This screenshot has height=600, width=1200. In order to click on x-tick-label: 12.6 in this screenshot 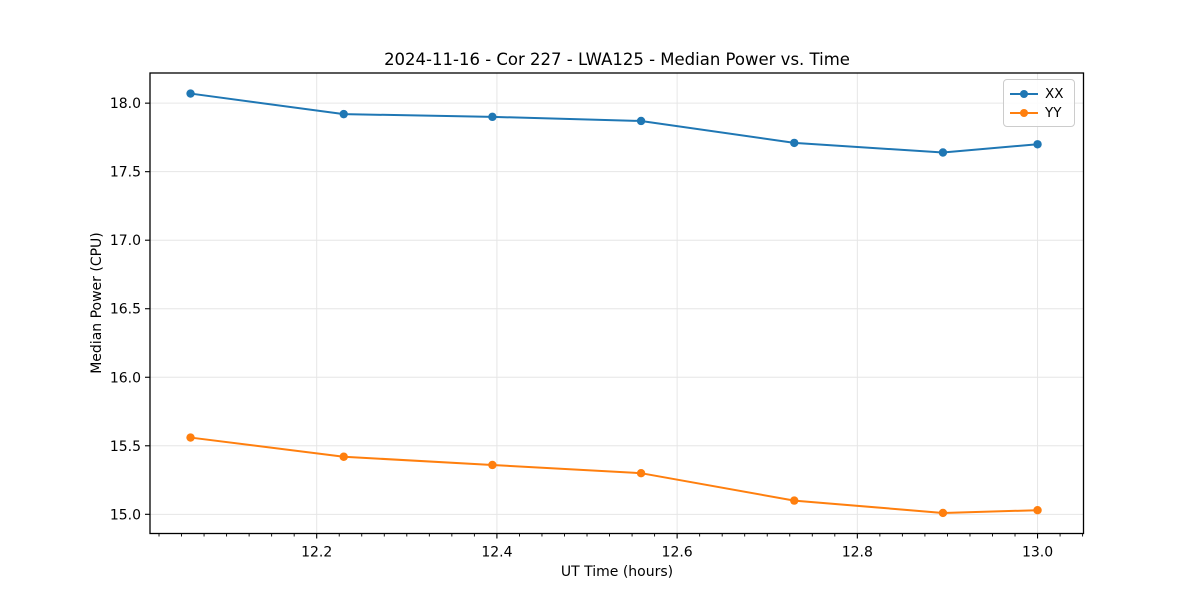, I will do `click(677, 553)`.